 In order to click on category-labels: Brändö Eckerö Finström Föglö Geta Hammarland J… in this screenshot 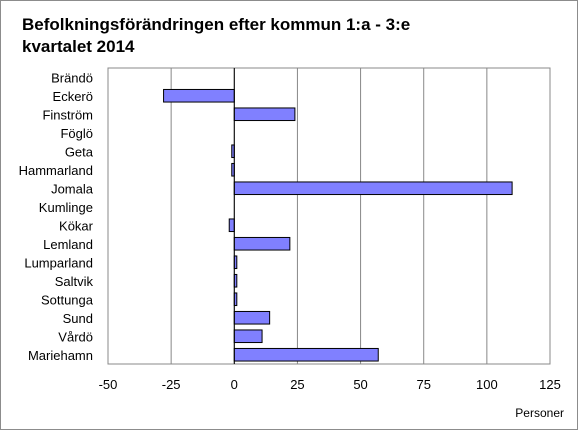, I will do `click(56, 216)`.